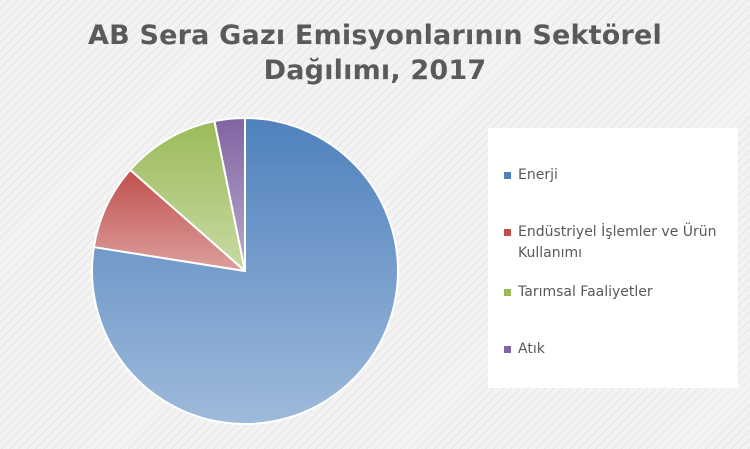  I want to click on pie-slice-tarimsal, so click(187, 196).